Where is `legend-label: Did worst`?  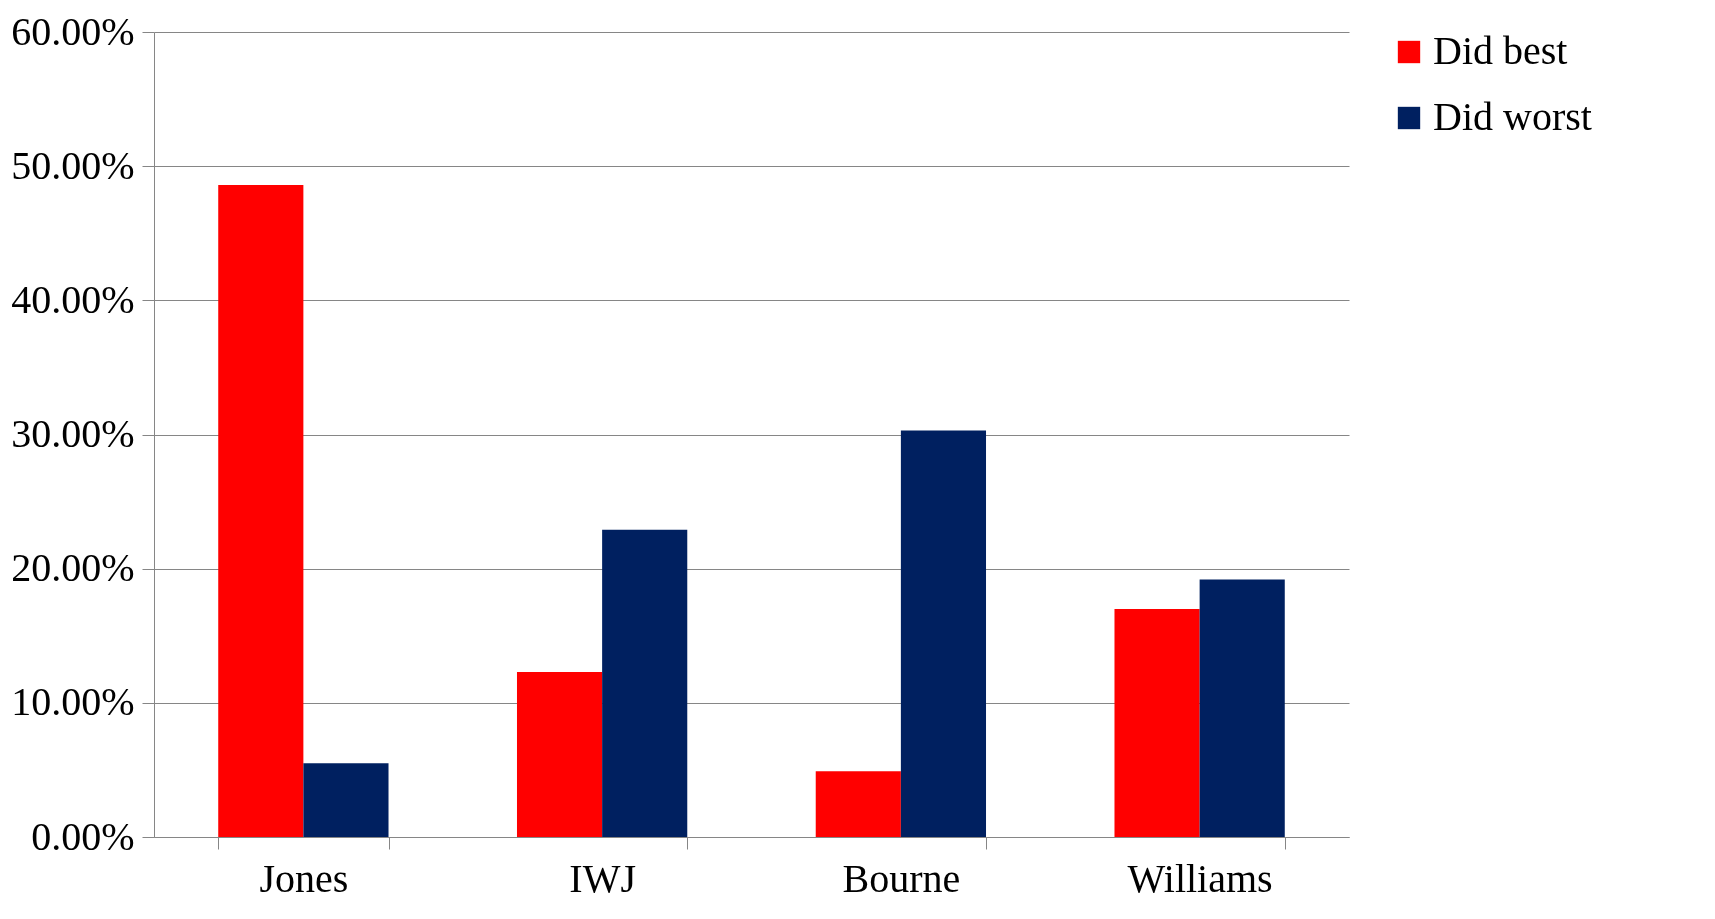 legend-label: Did worst is located at coordinates (1512, 116).